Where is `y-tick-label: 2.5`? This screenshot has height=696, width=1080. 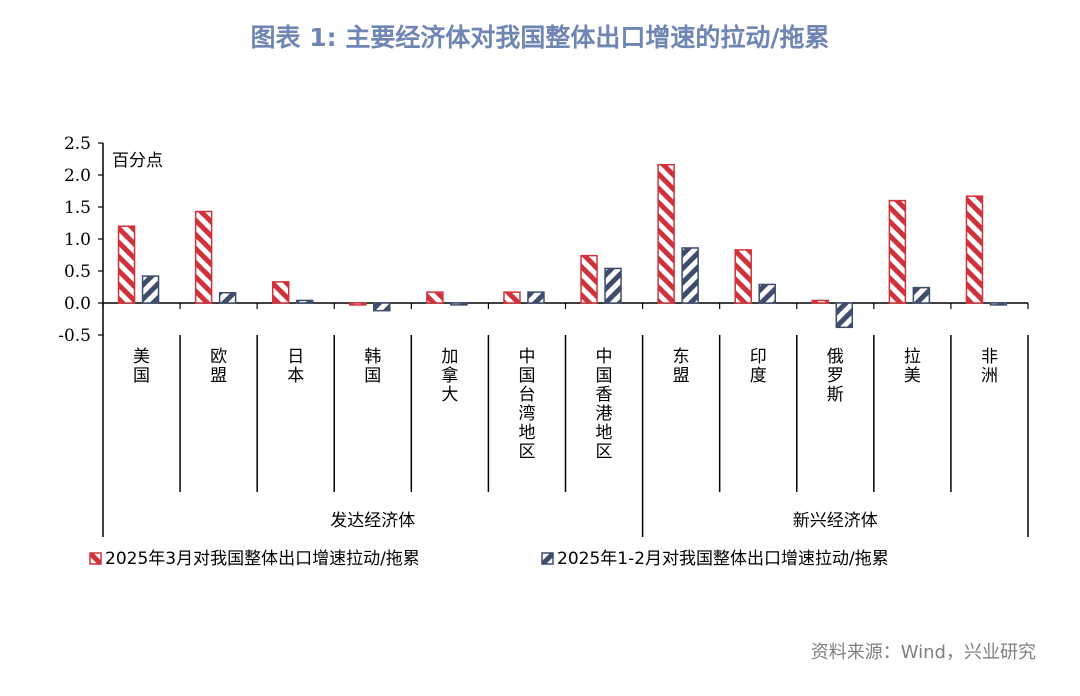
y-tick-label: 2.5 is located at coordinates (77, 144).